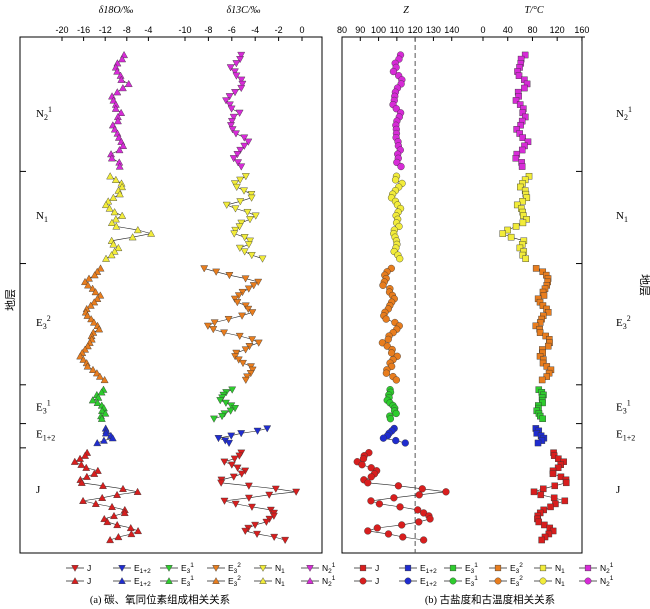  What do you see at coordinates (581, 30) in the screenshot?
I see `T-tick-label: 160` at bounding box center [581, 30].